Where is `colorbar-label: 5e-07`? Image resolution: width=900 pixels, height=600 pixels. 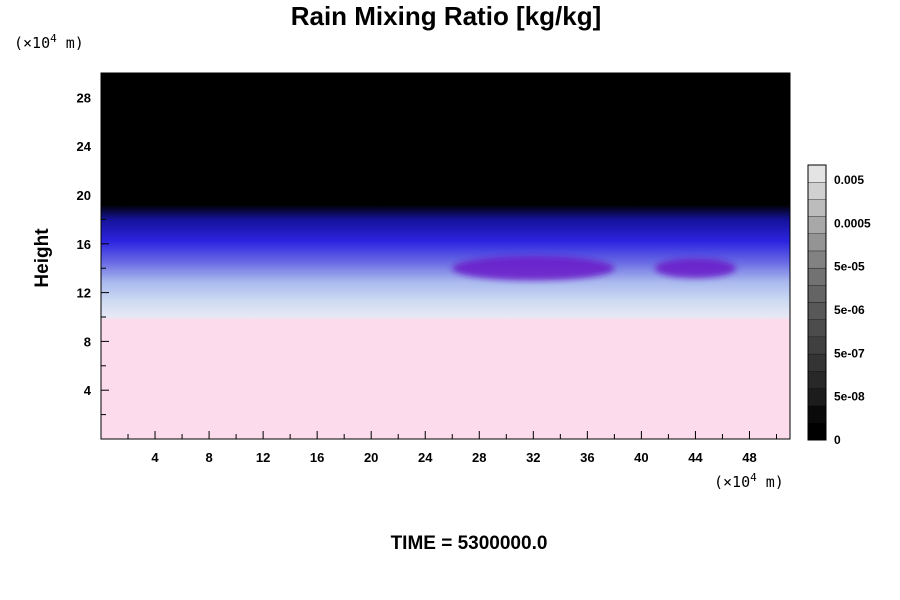
colorbar-label: 5e-07 is located at coordinates (849, 353).